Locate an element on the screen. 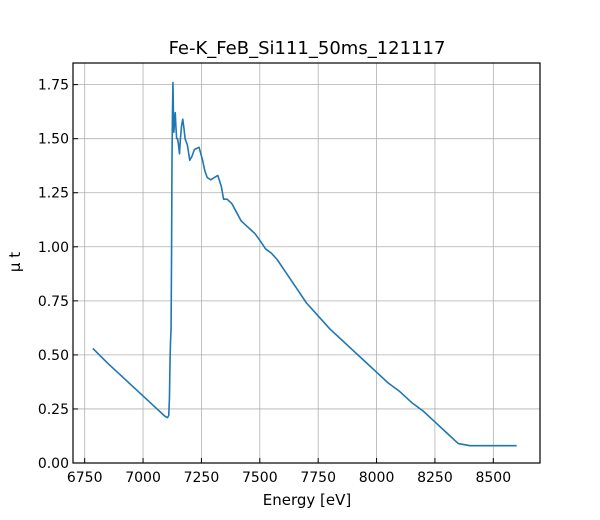 The height and width of the screenshot is (520, 600). x-axis-title: Energy [eV] is located at coordinates (307, 500).